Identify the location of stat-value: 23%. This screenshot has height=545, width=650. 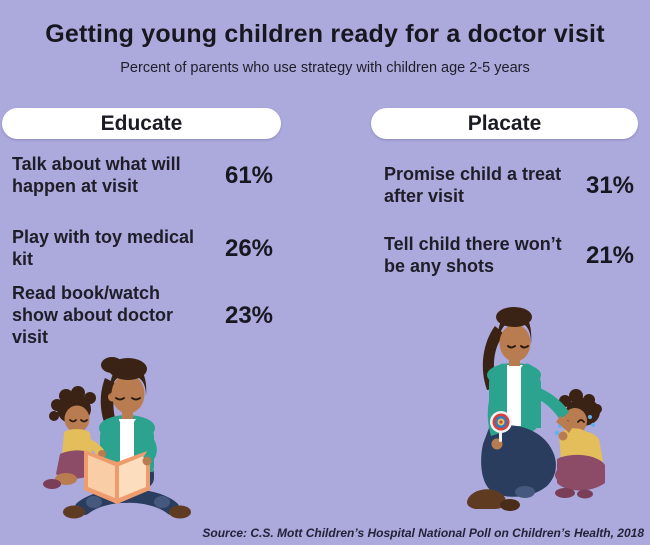
(249, 315).